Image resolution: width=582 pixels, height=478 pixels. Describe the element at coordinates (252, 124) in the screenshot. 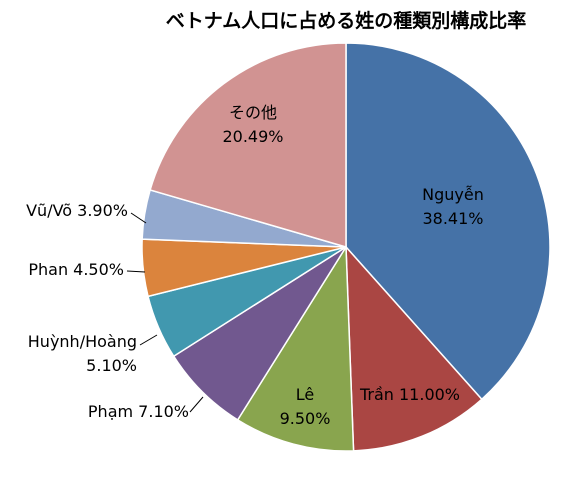

I see `slice-label: その他 20.49%` at that location.